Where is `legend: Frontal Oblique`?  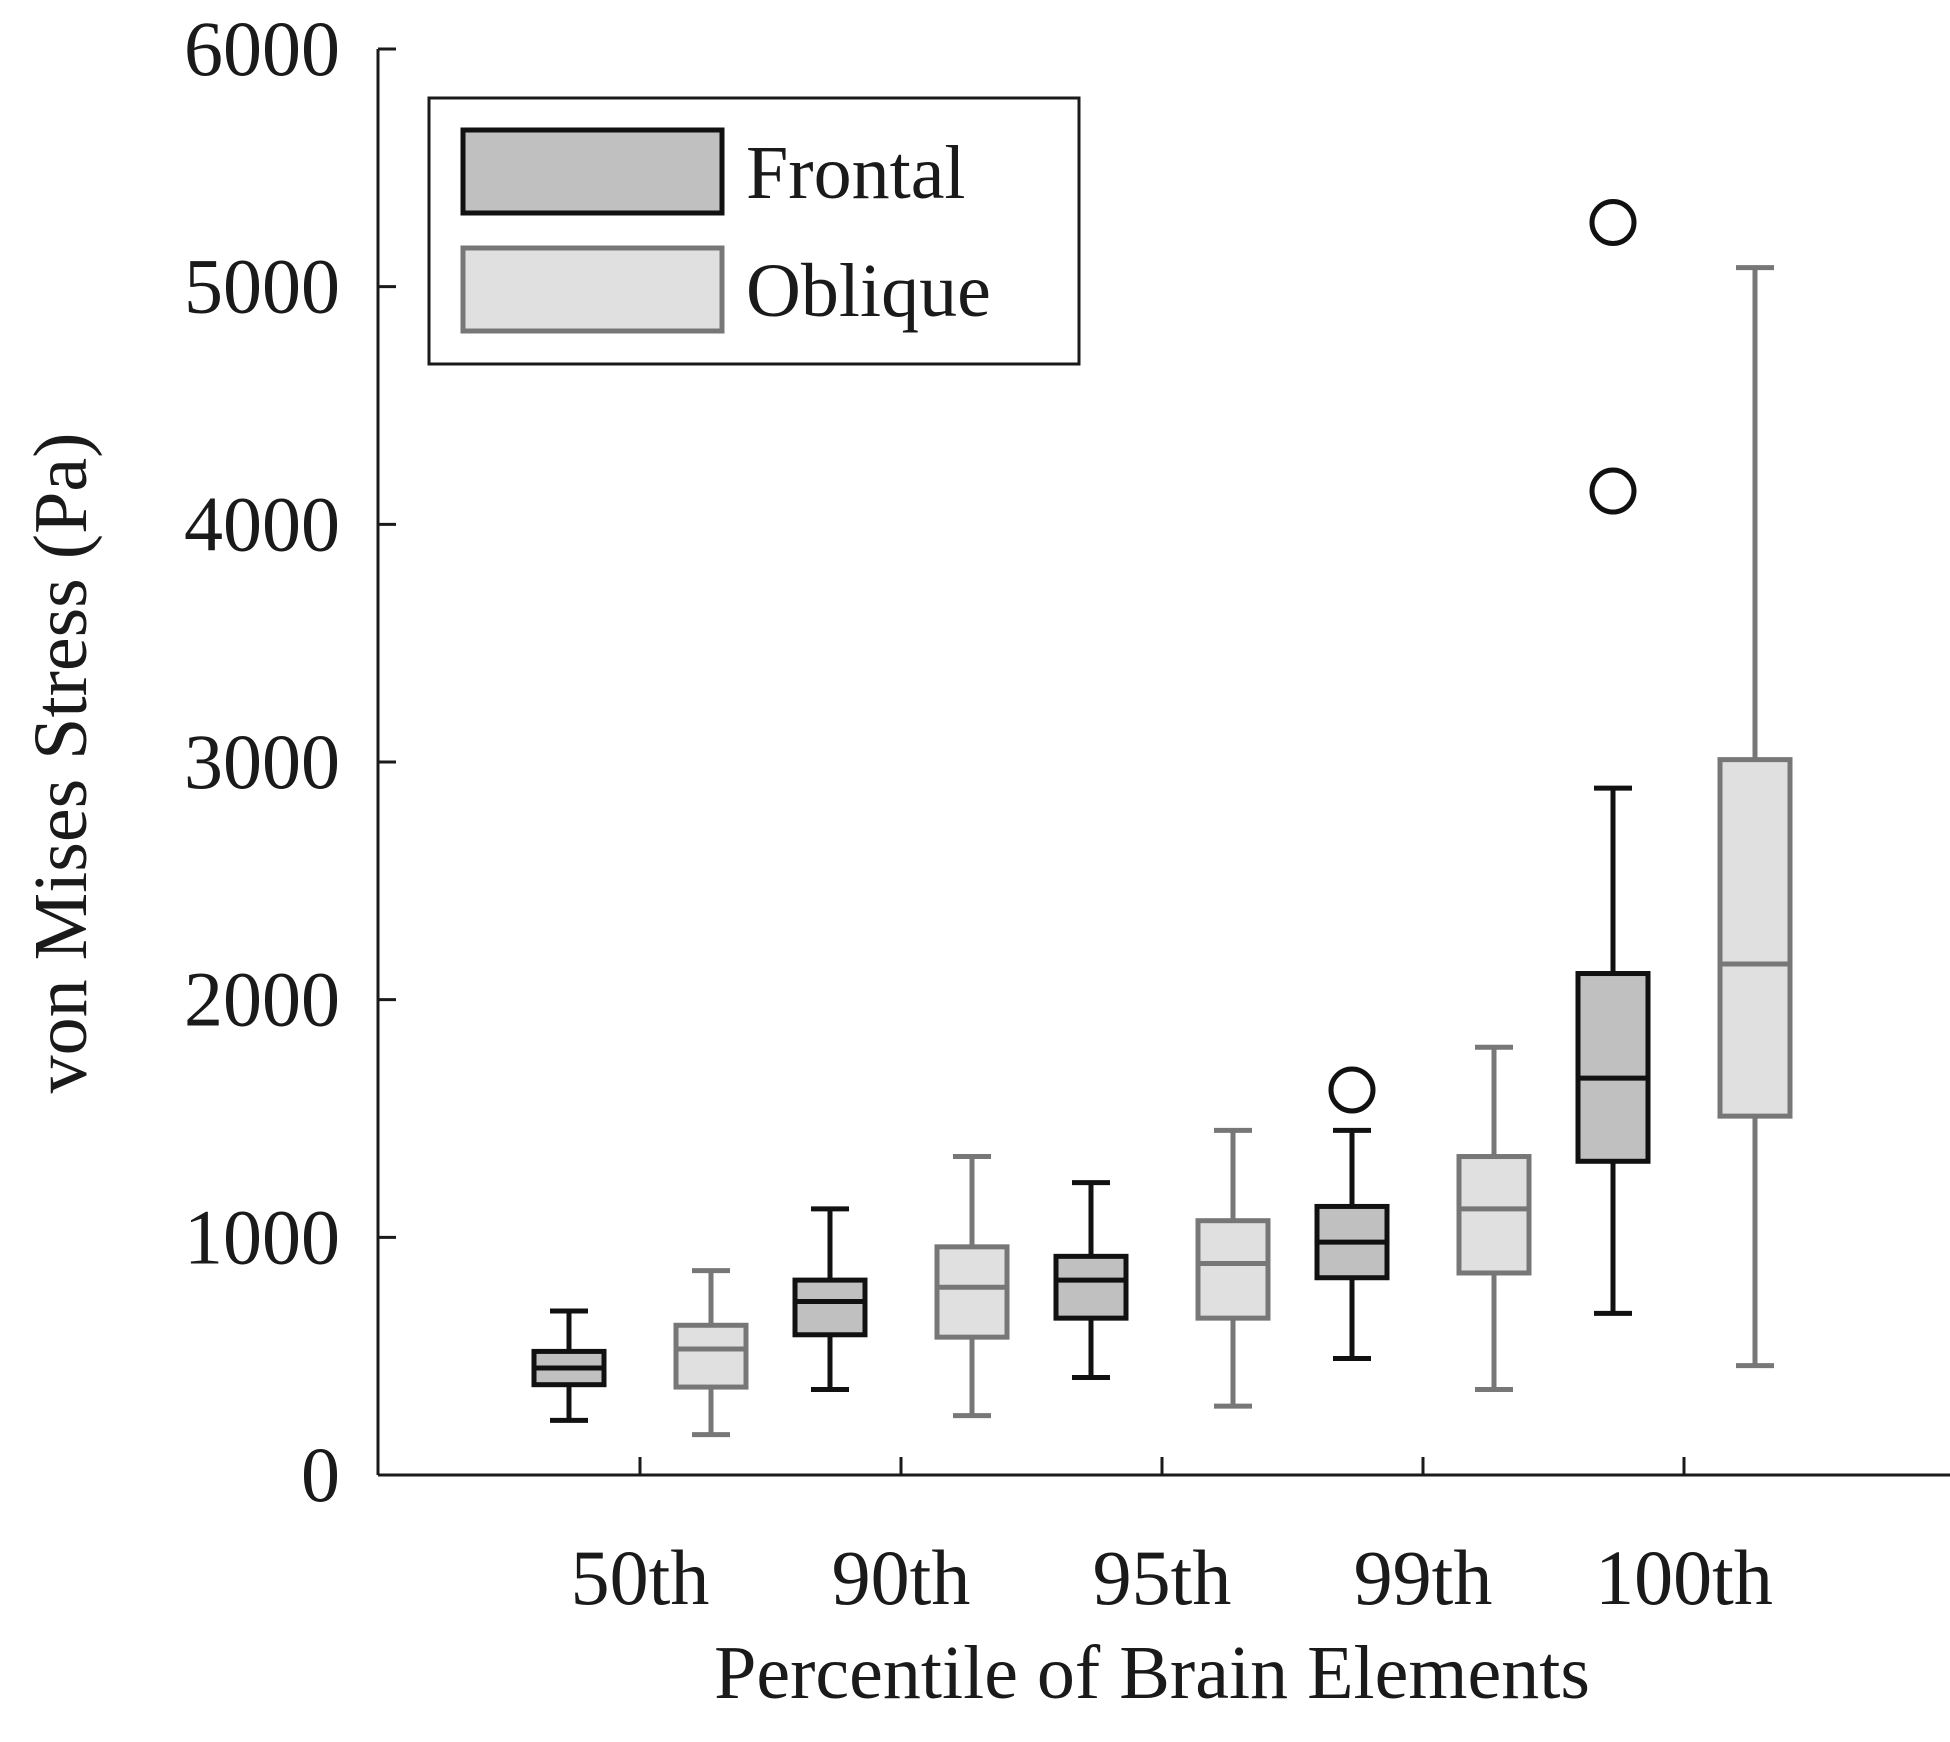 legend: Frontal Oblique is located at coordinates (754, 231).